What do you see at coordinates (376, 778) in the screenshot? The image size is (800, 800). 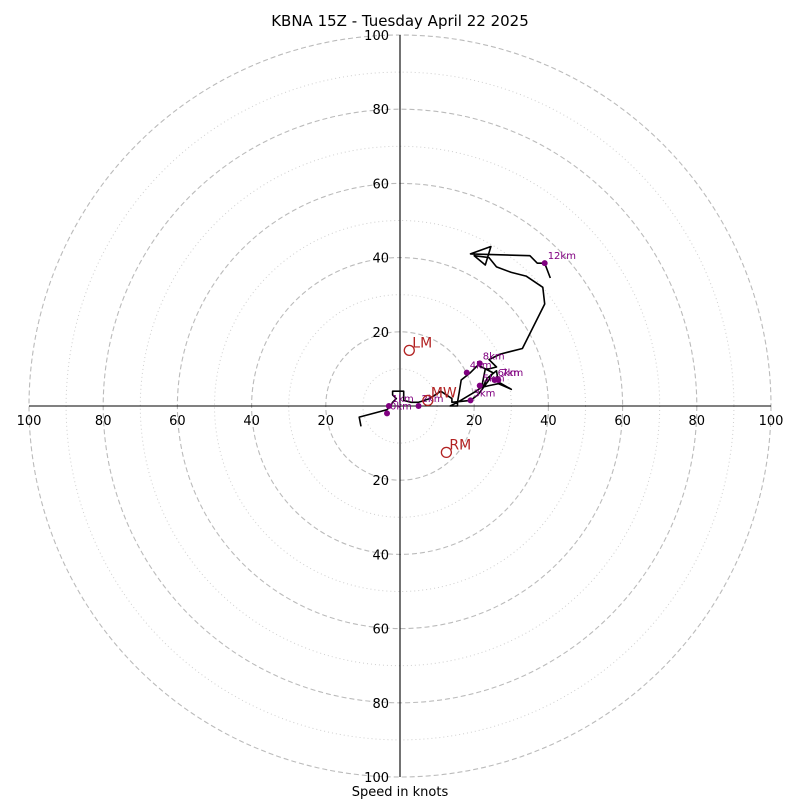 I see `tick-label-bottom-100: 100` at bounding box center [376, 778].